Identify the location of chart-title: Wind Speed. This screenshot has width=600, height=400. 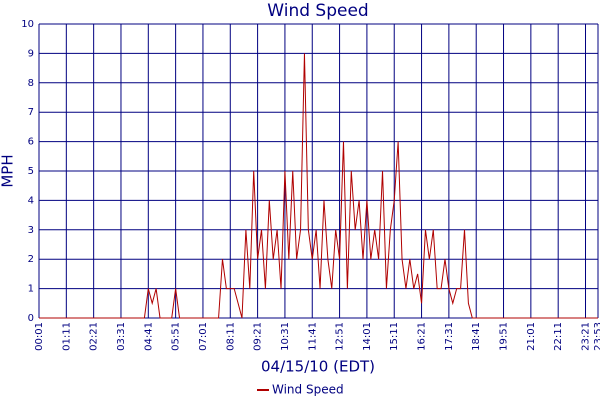
(317, 11).